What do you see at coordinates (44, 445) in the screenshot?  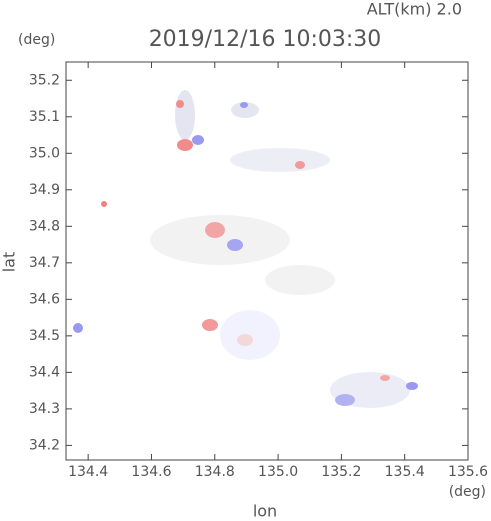 I see `y-tick-label: 34.2` at bounding box center [44, 445].